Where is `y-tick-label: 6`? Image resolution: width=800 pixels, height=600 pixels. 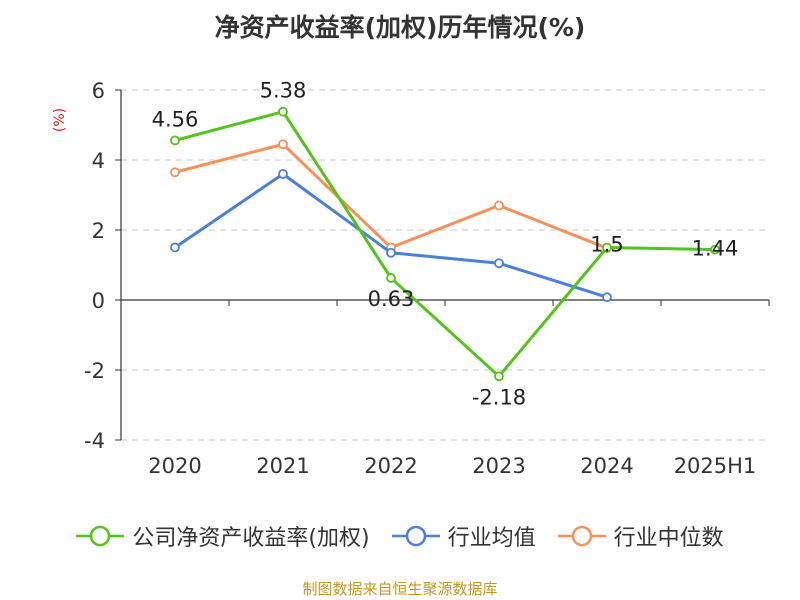
y-tick-label: 6 is located at coordinates (98, 91).